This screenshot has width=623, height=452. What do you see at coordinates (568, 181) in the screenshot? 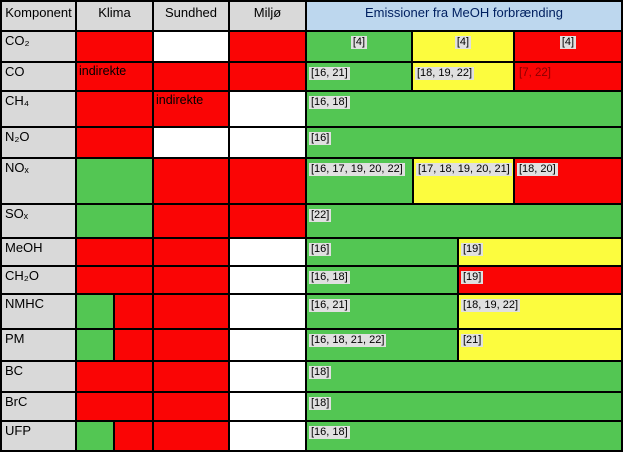
I see `emission-segment: [18, 20]` at bounding box center [568, 181].